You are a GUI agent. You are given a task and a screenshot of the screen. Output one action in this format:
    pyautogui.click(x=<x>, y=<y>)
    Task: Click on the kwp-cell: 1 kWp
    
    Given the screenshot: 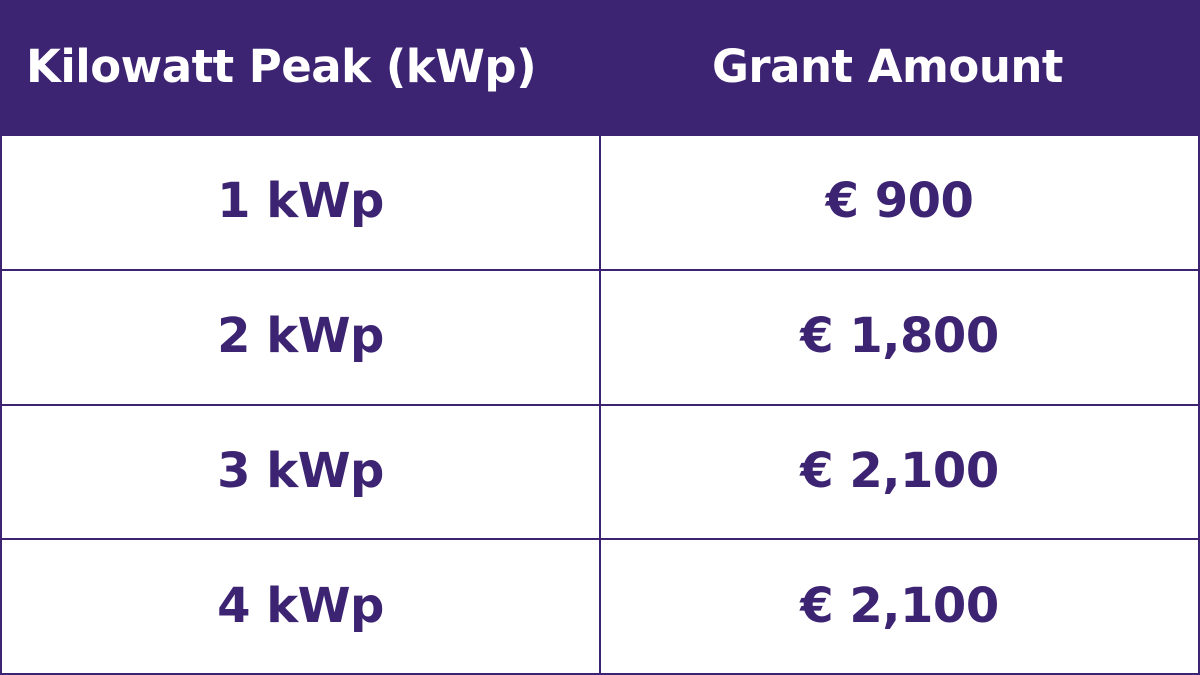 What is the action you would take?
    pyautogui.click(x=301, y=202)
    